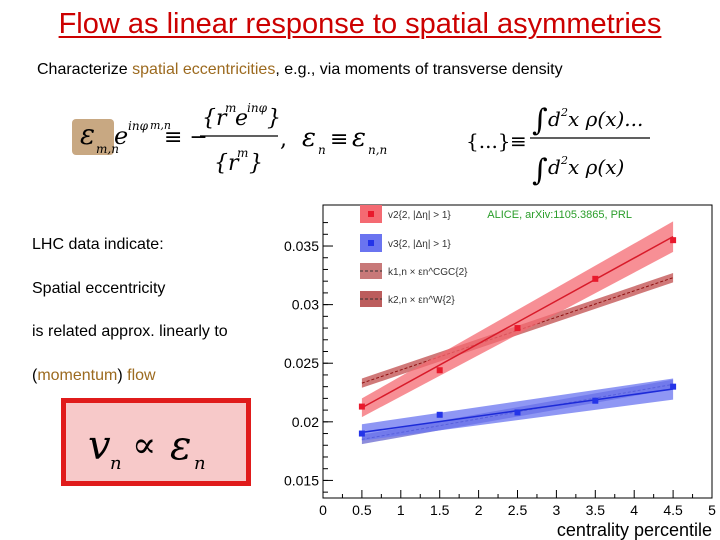 This screenshot has height=540, width=720. What do you see at coordinates (138, 126) in the screenshot?
I see `exp-exponent: inφ` at bounding box center [138, 126].